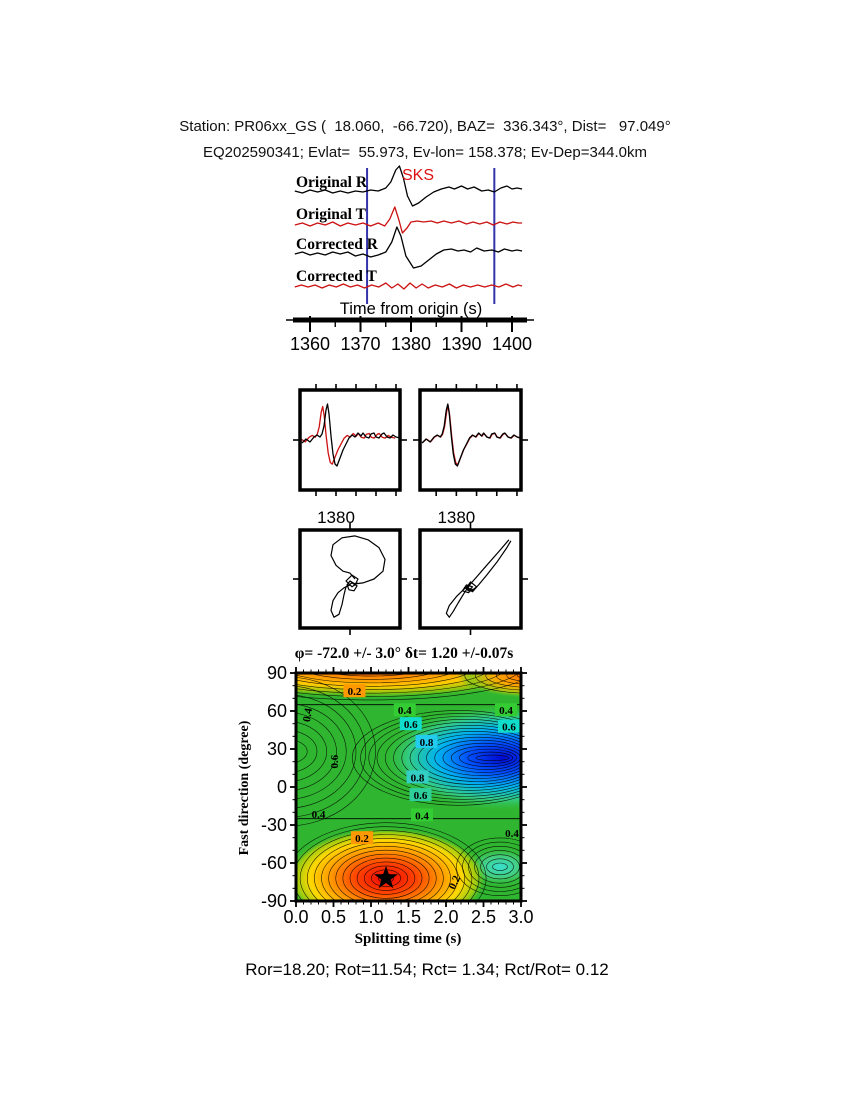 The height and width of the screenshot is (1100, 850). Describe the element at coordinates (277, 674) in the screenshot. I see `contour-y-tick-label: 90` at that location.